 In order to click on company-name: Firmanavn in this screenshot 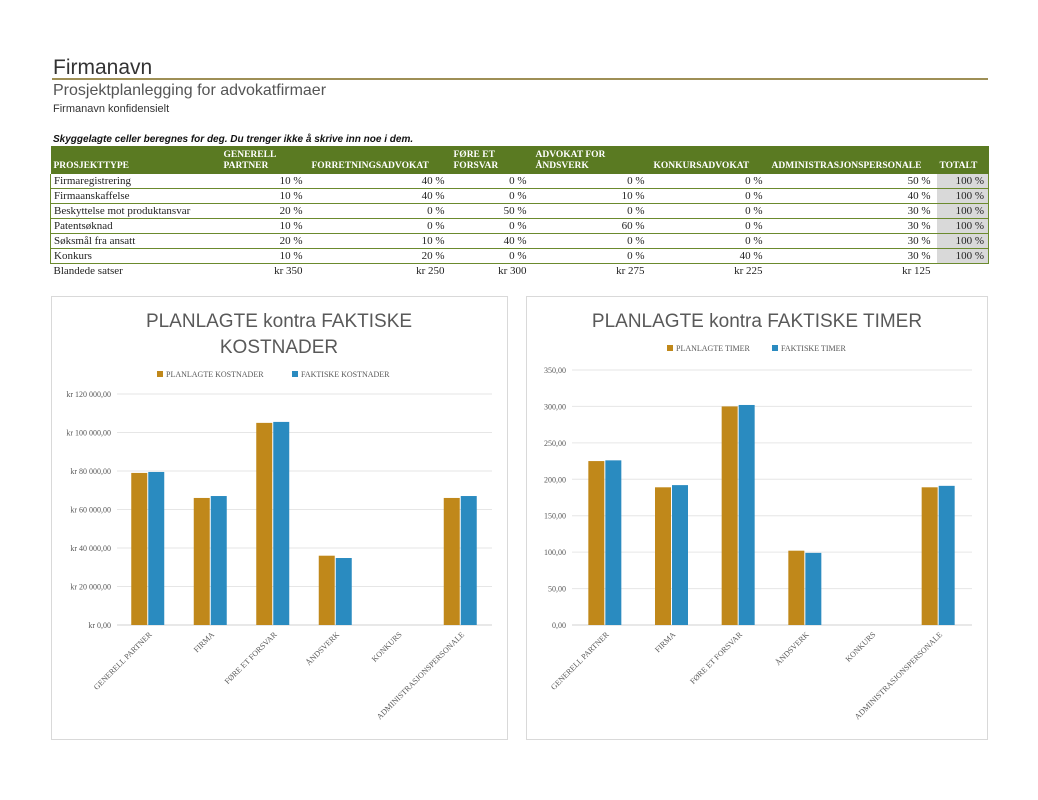, I will do `click(103, 67)`.